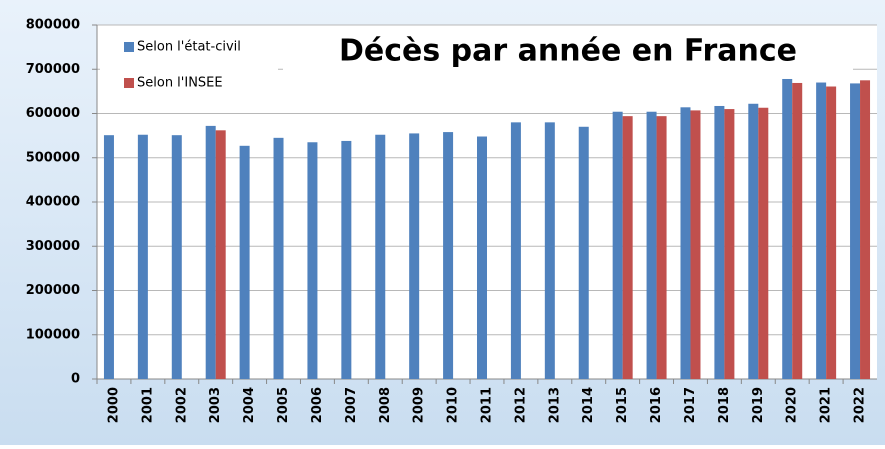  Describe the element at coordinates (520, 405) in the screenshot. I see `x-tick-label: 2012` at that location.